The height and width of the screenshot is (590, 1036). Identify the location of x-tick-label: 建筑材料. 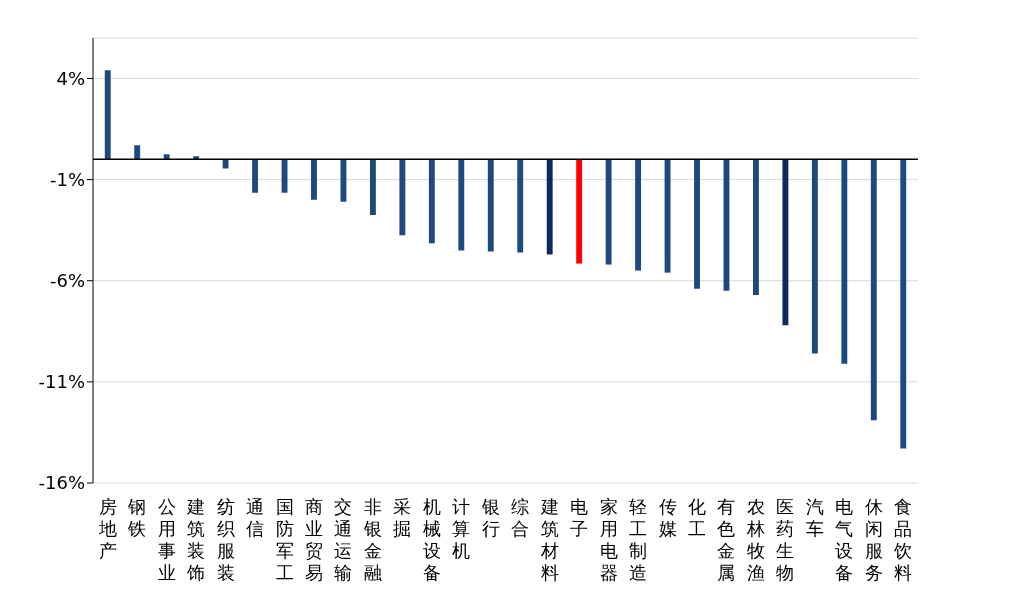
(549, 539).